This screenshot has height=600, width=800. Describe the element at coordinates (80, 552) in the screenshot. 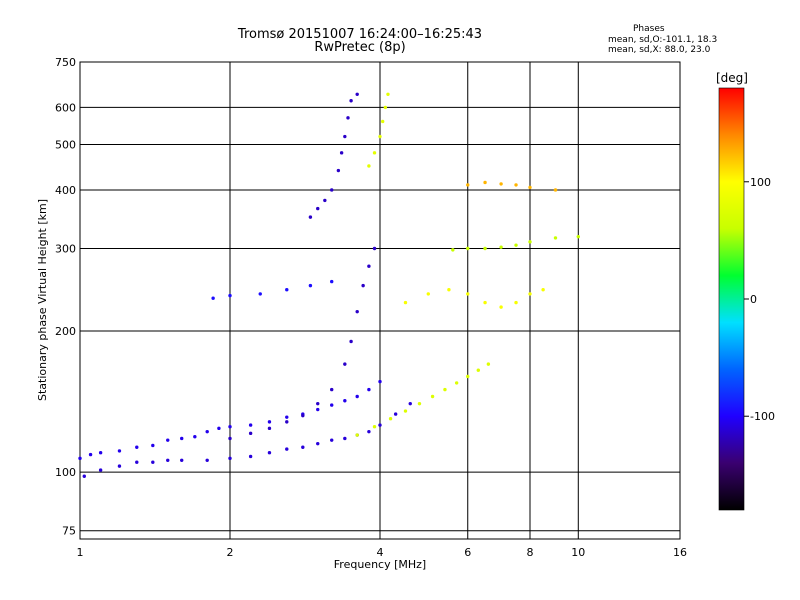

I see `x-tick-label: 1` at that location.